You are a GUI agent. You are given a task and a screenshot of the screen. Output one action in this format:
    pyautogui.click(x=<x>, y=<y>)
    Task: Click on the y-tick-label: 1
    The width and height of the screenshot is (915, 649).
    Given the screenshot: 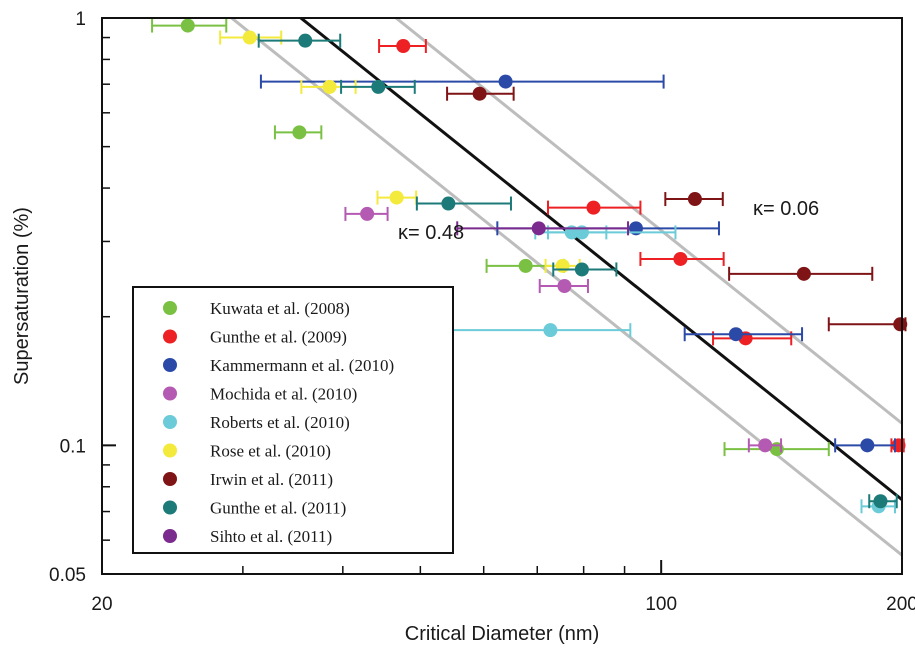 What is the action you would take?
    pyautogui.click(x=80, y=19)
    